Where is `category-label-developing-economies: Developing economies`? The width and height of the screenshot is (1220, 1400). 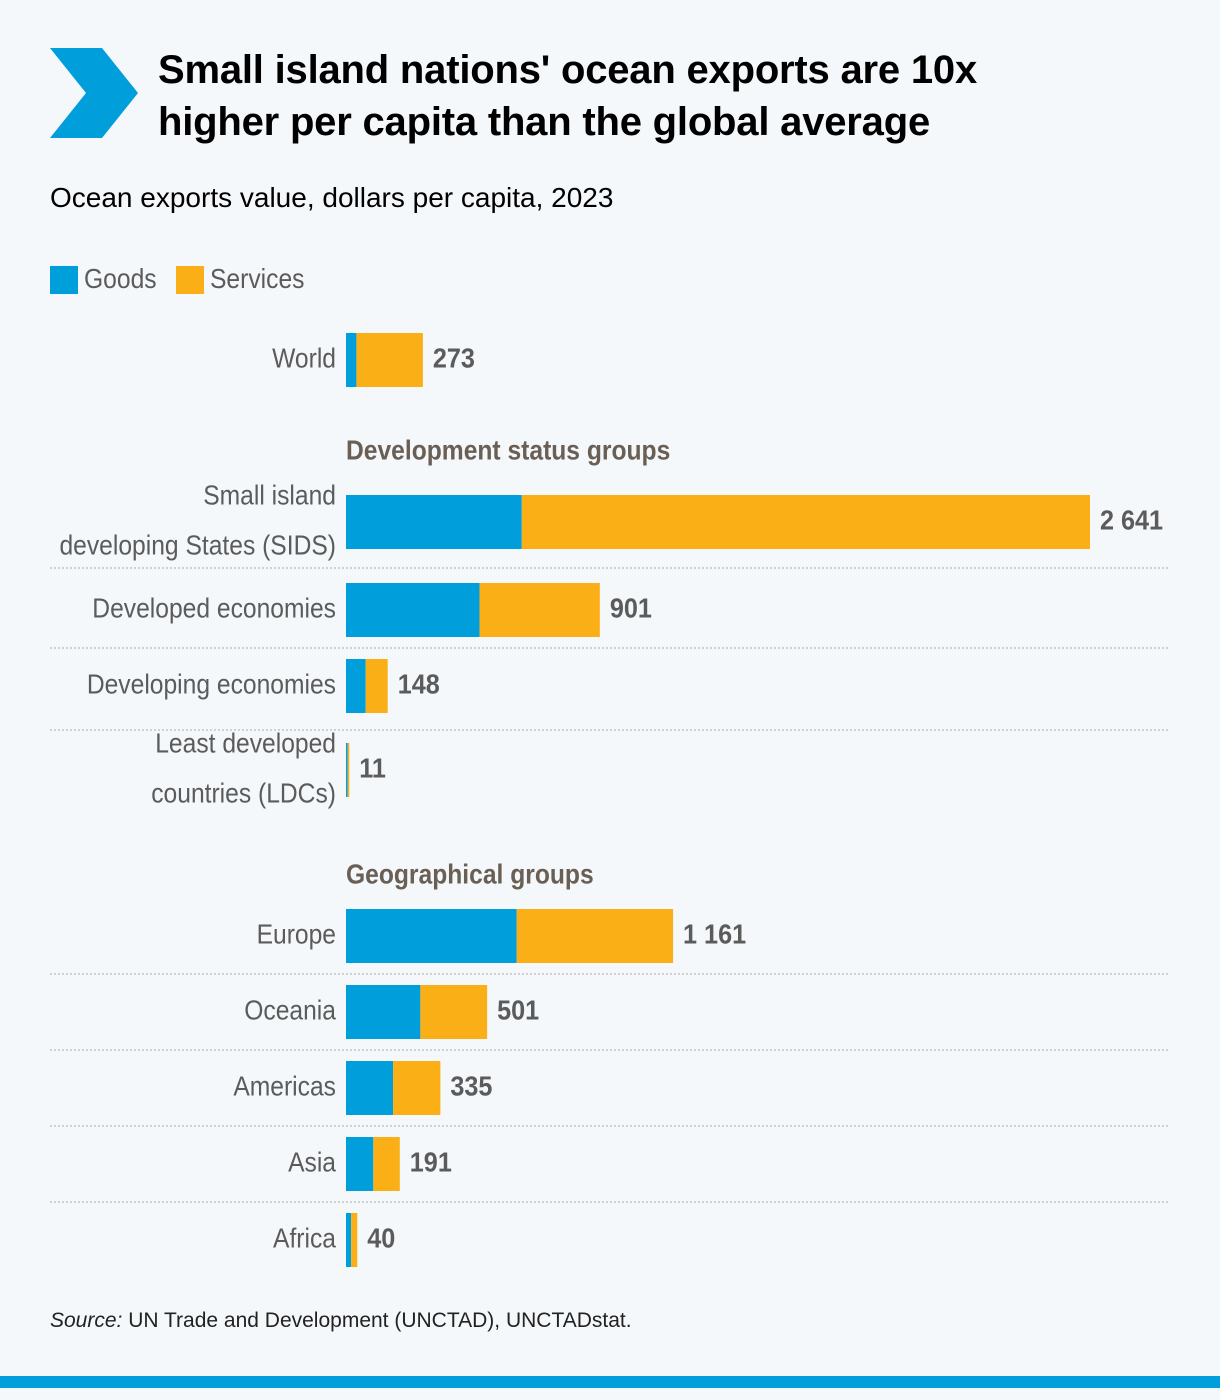
category-label-developing-economies: Developing economies is located at coordinates (211, 684).